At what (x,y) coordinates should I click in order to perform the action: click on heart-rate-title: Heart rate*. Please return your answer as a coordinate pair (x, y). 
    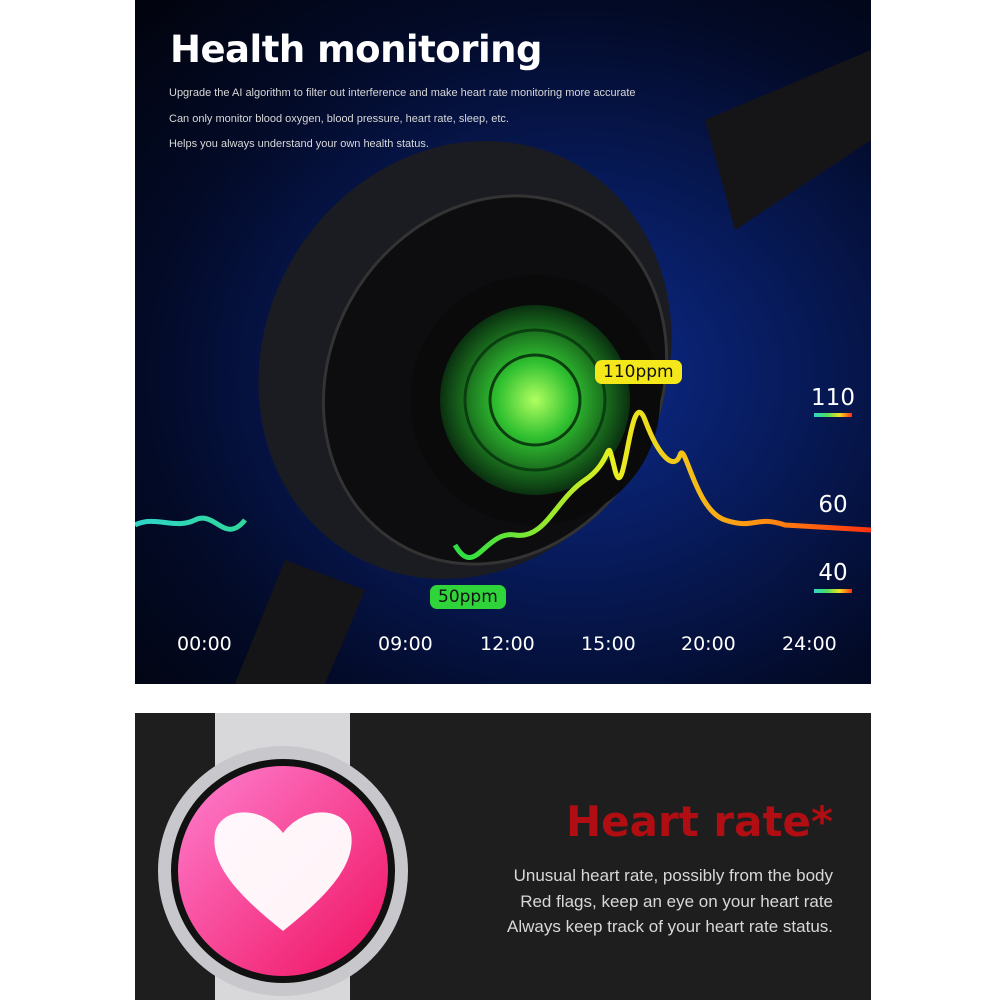
    Looking at the image, I should click on (699, 821).